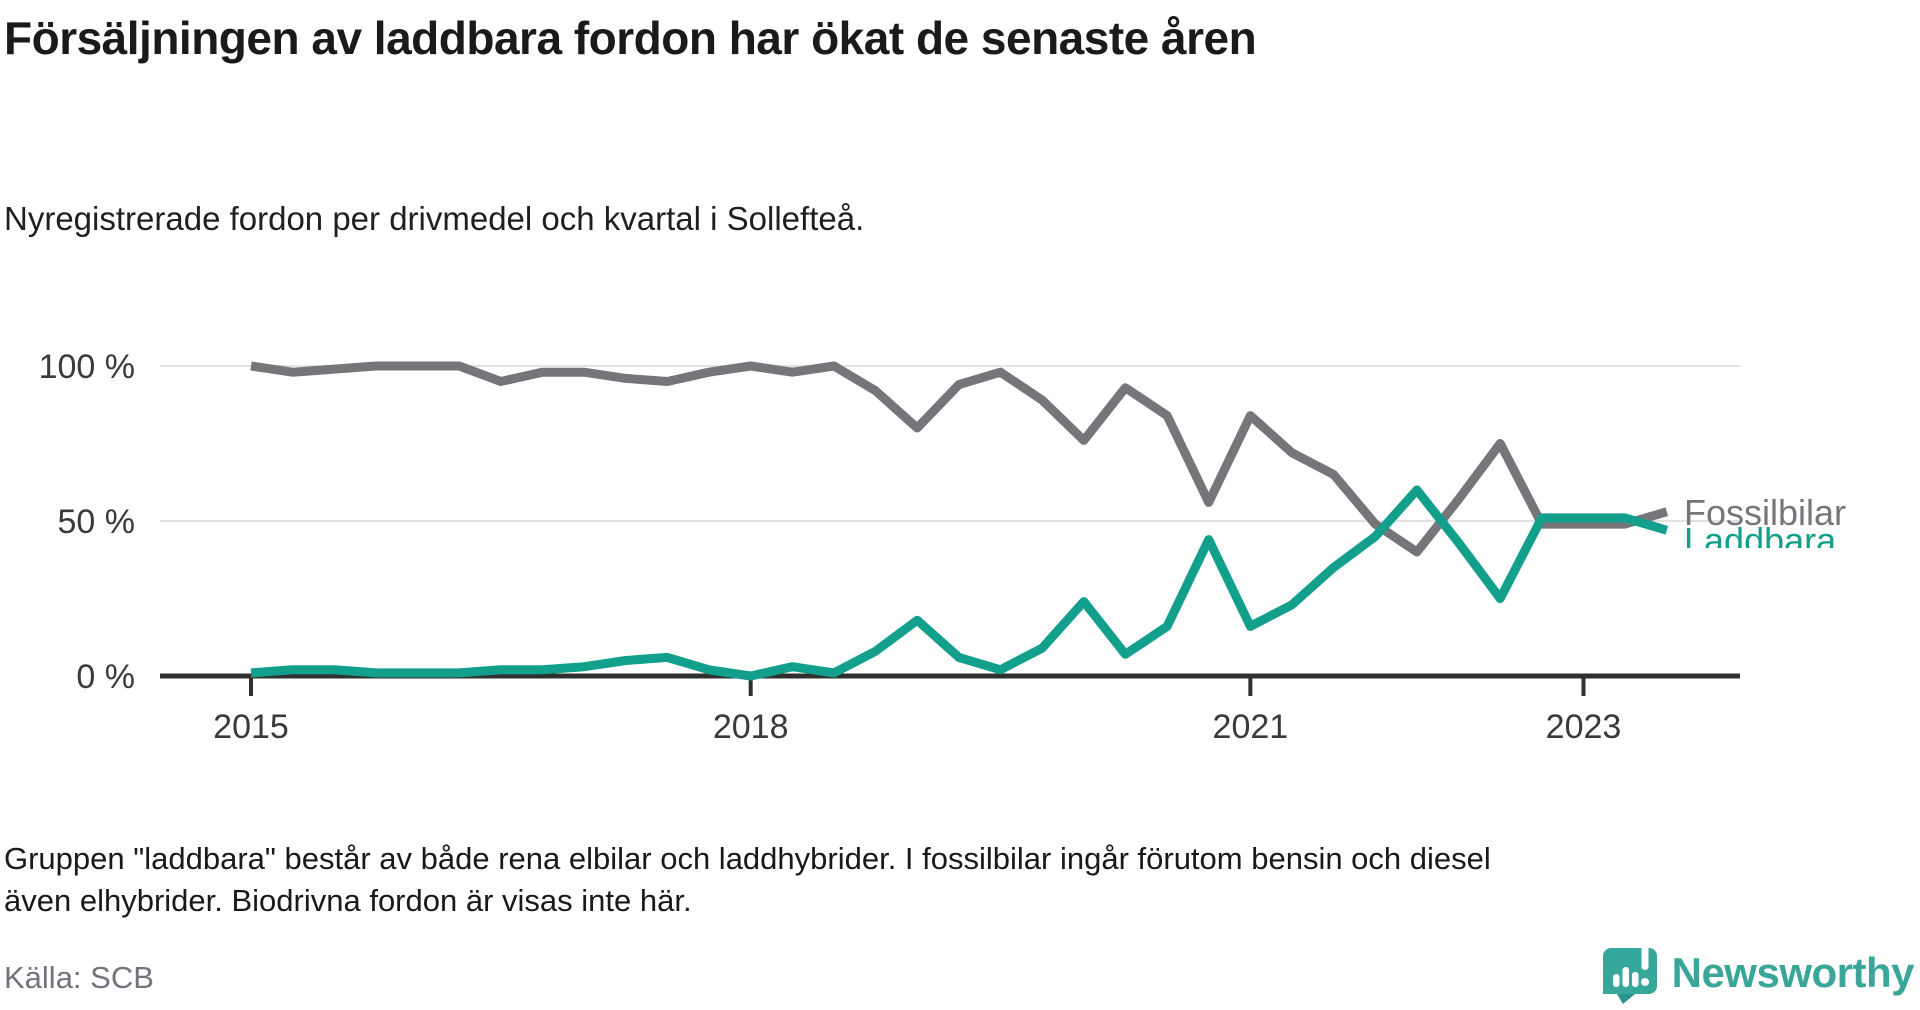  I want to click on brand-name: Newsworthy, so click(1793, 972).